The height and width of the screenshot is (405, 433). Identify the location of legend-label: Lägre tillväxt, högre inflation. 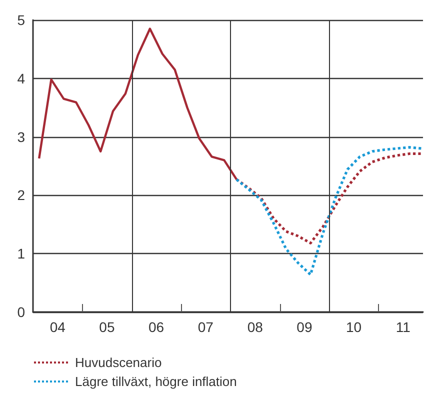
(156, 381).